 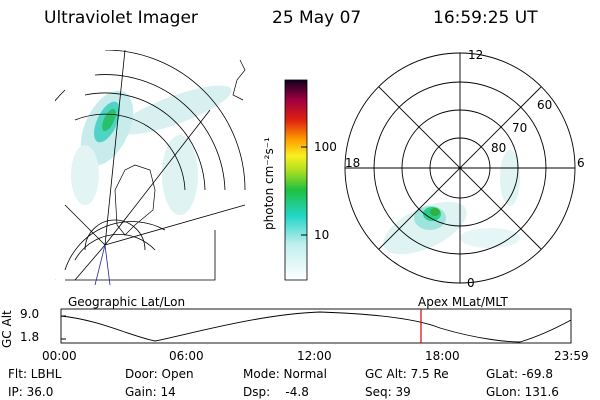 What do you see at coordinates (186, 356) in the screenshot?
I see `xtick-0600: 06:00` at bounding box center [186, 356].